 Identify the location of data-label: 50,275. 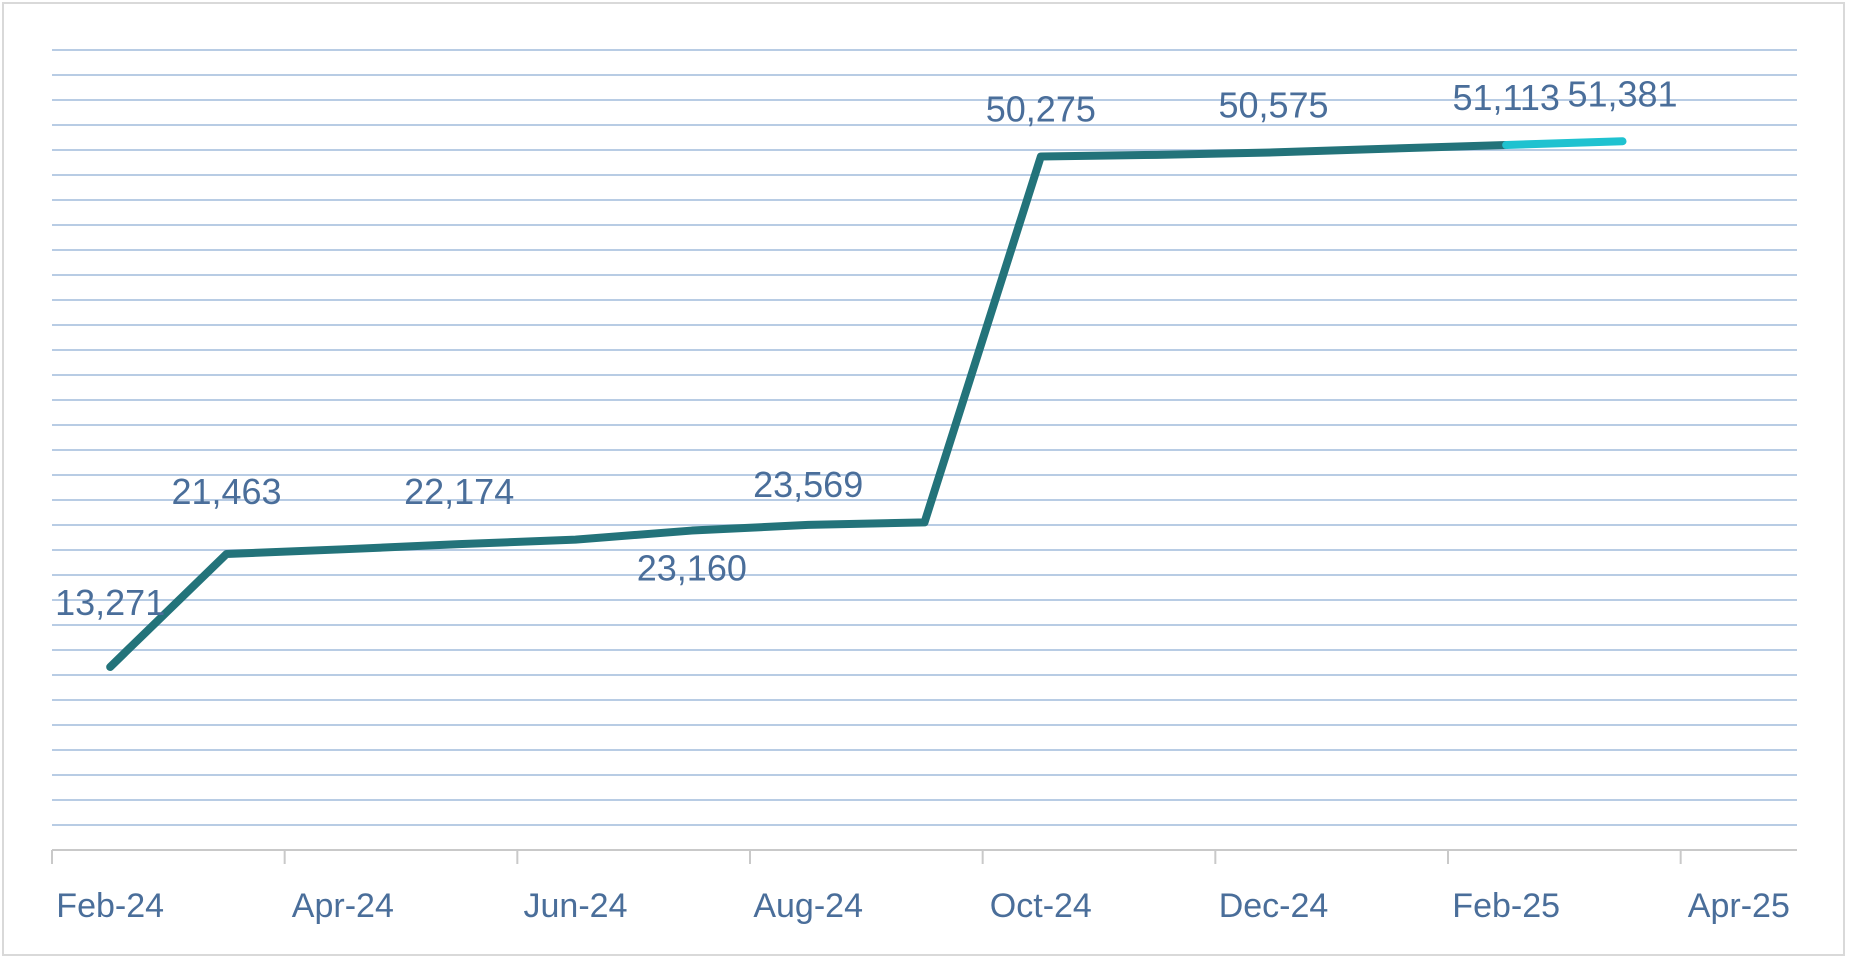
(1041, 109).